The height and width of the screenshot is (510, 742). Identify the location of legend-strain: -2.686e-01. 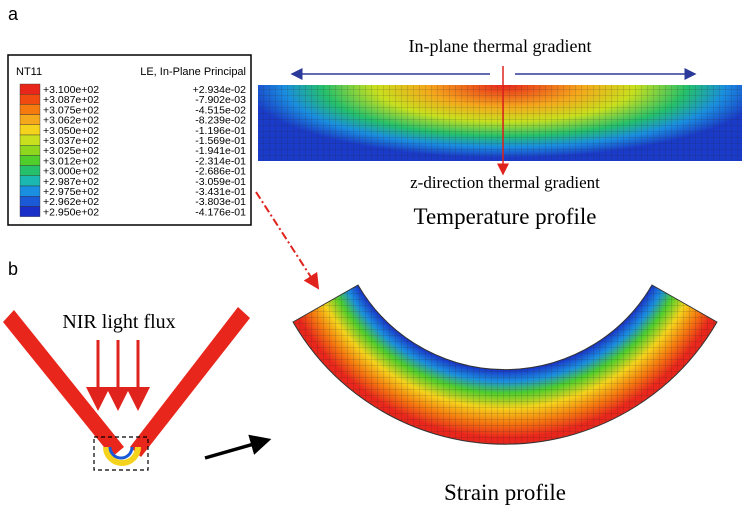
(220, 172).